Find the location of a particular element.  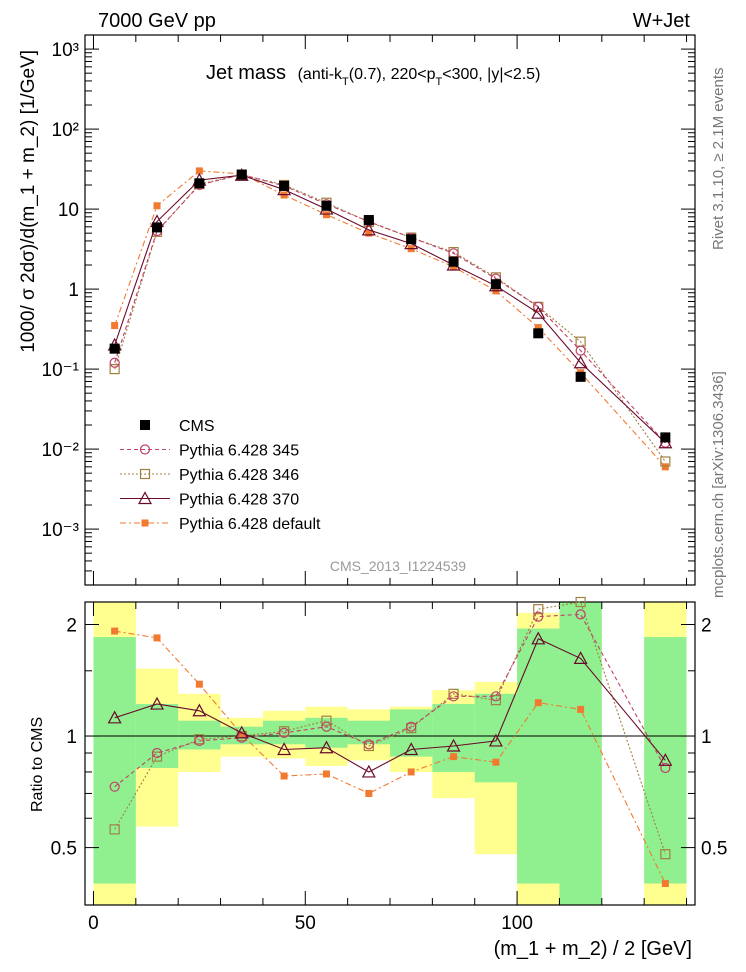

main-ytick-label: 10⁻² is located at coordinates (61, 450).